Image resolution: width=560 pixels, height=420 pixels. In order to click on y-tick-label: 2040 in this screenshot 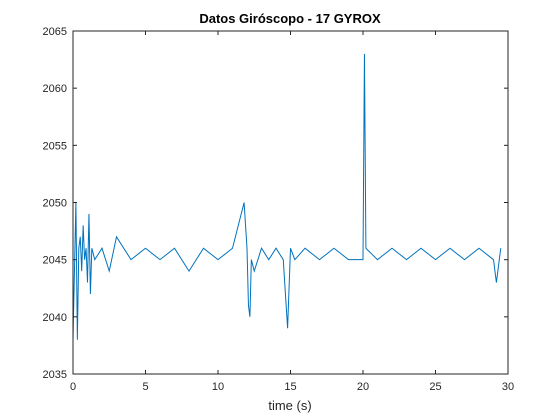, I will do `click(55, 318)`.